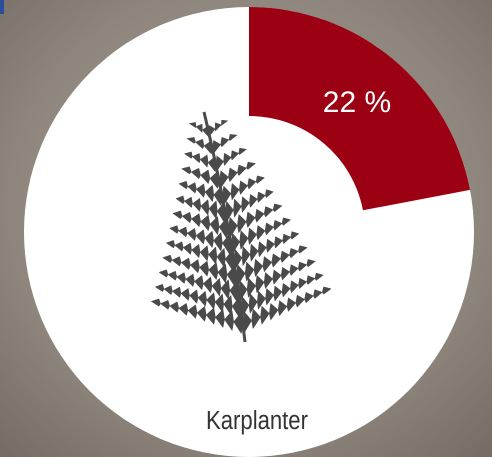 The image size is (492, 457). What do you see at coordinates (257, 420) in the screenshot?
I see `category-label: Karplanter` at bounding box center [257, 420].